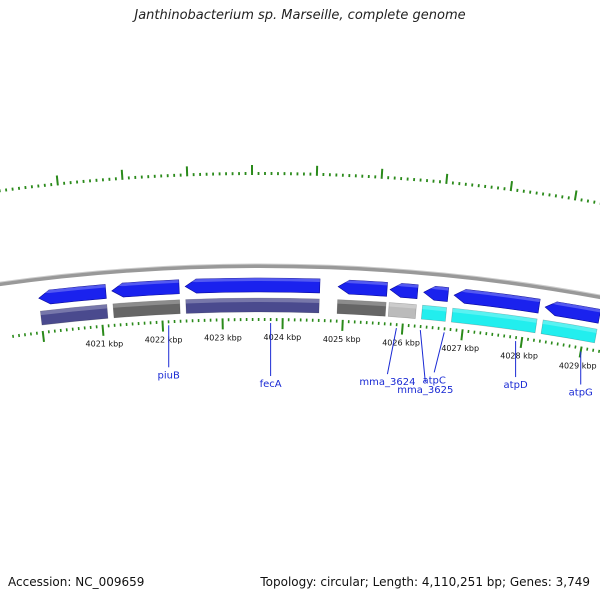 This screenshot has width=600, height=600. I want to click on outer-tick-ring, so click(300, 185).